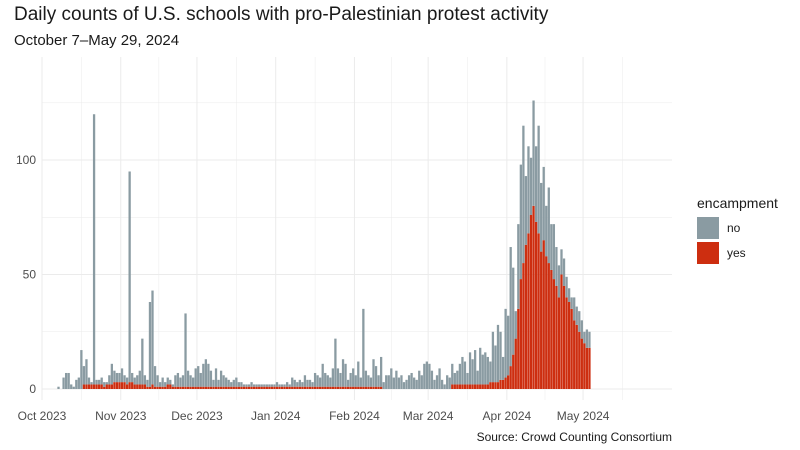  What do you see at coordinates (42, 416) in the screenshot?
I see `x-tick-label: Oct 2023` at bounding box center [42, 416].